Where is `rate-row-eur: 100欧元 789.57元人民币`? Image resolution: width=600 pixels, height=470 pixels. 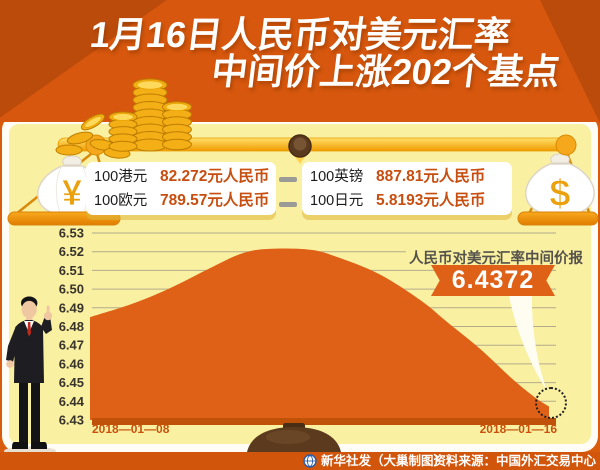
rate-row-eur: 100欧元 789.57元人民币 is located at coordinates (185, 201).